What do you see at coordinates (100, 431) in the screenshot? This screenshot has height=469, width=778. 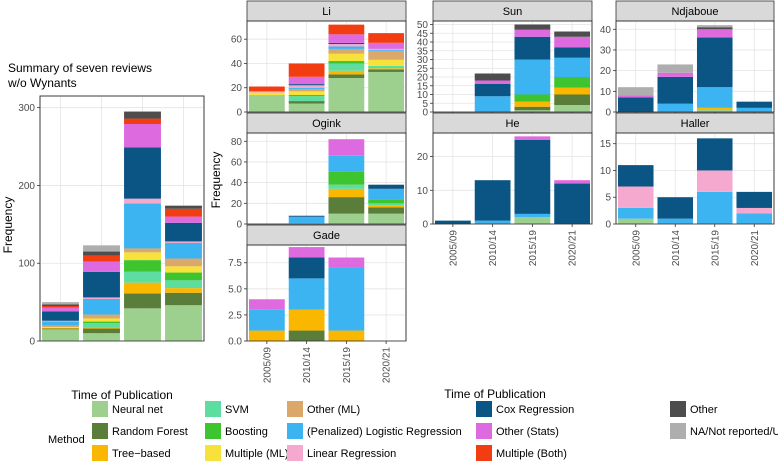 I see `legend-swatch-random-forest` at bounding box center [100, 431].